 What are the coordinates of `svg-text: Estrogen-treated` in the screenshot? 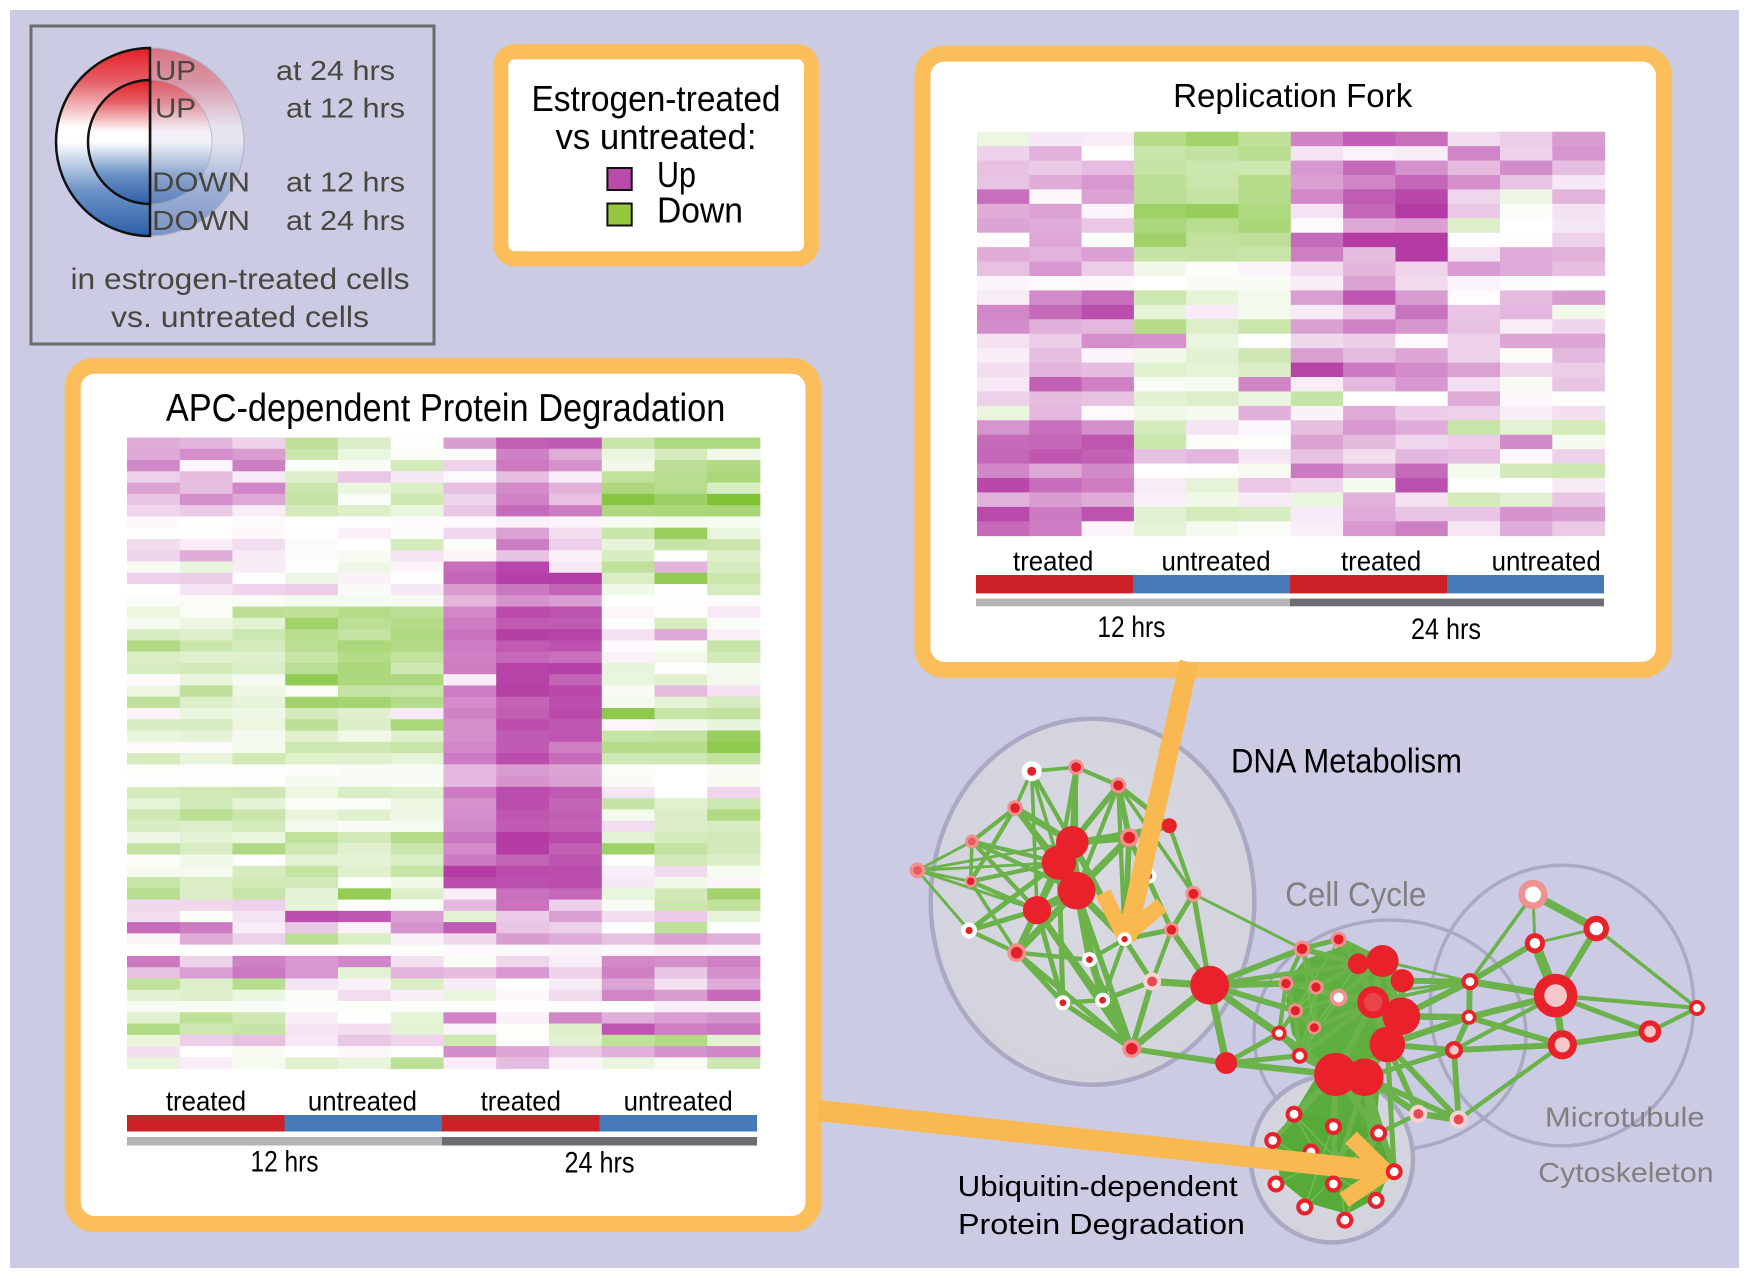 It's located at (656, 98).